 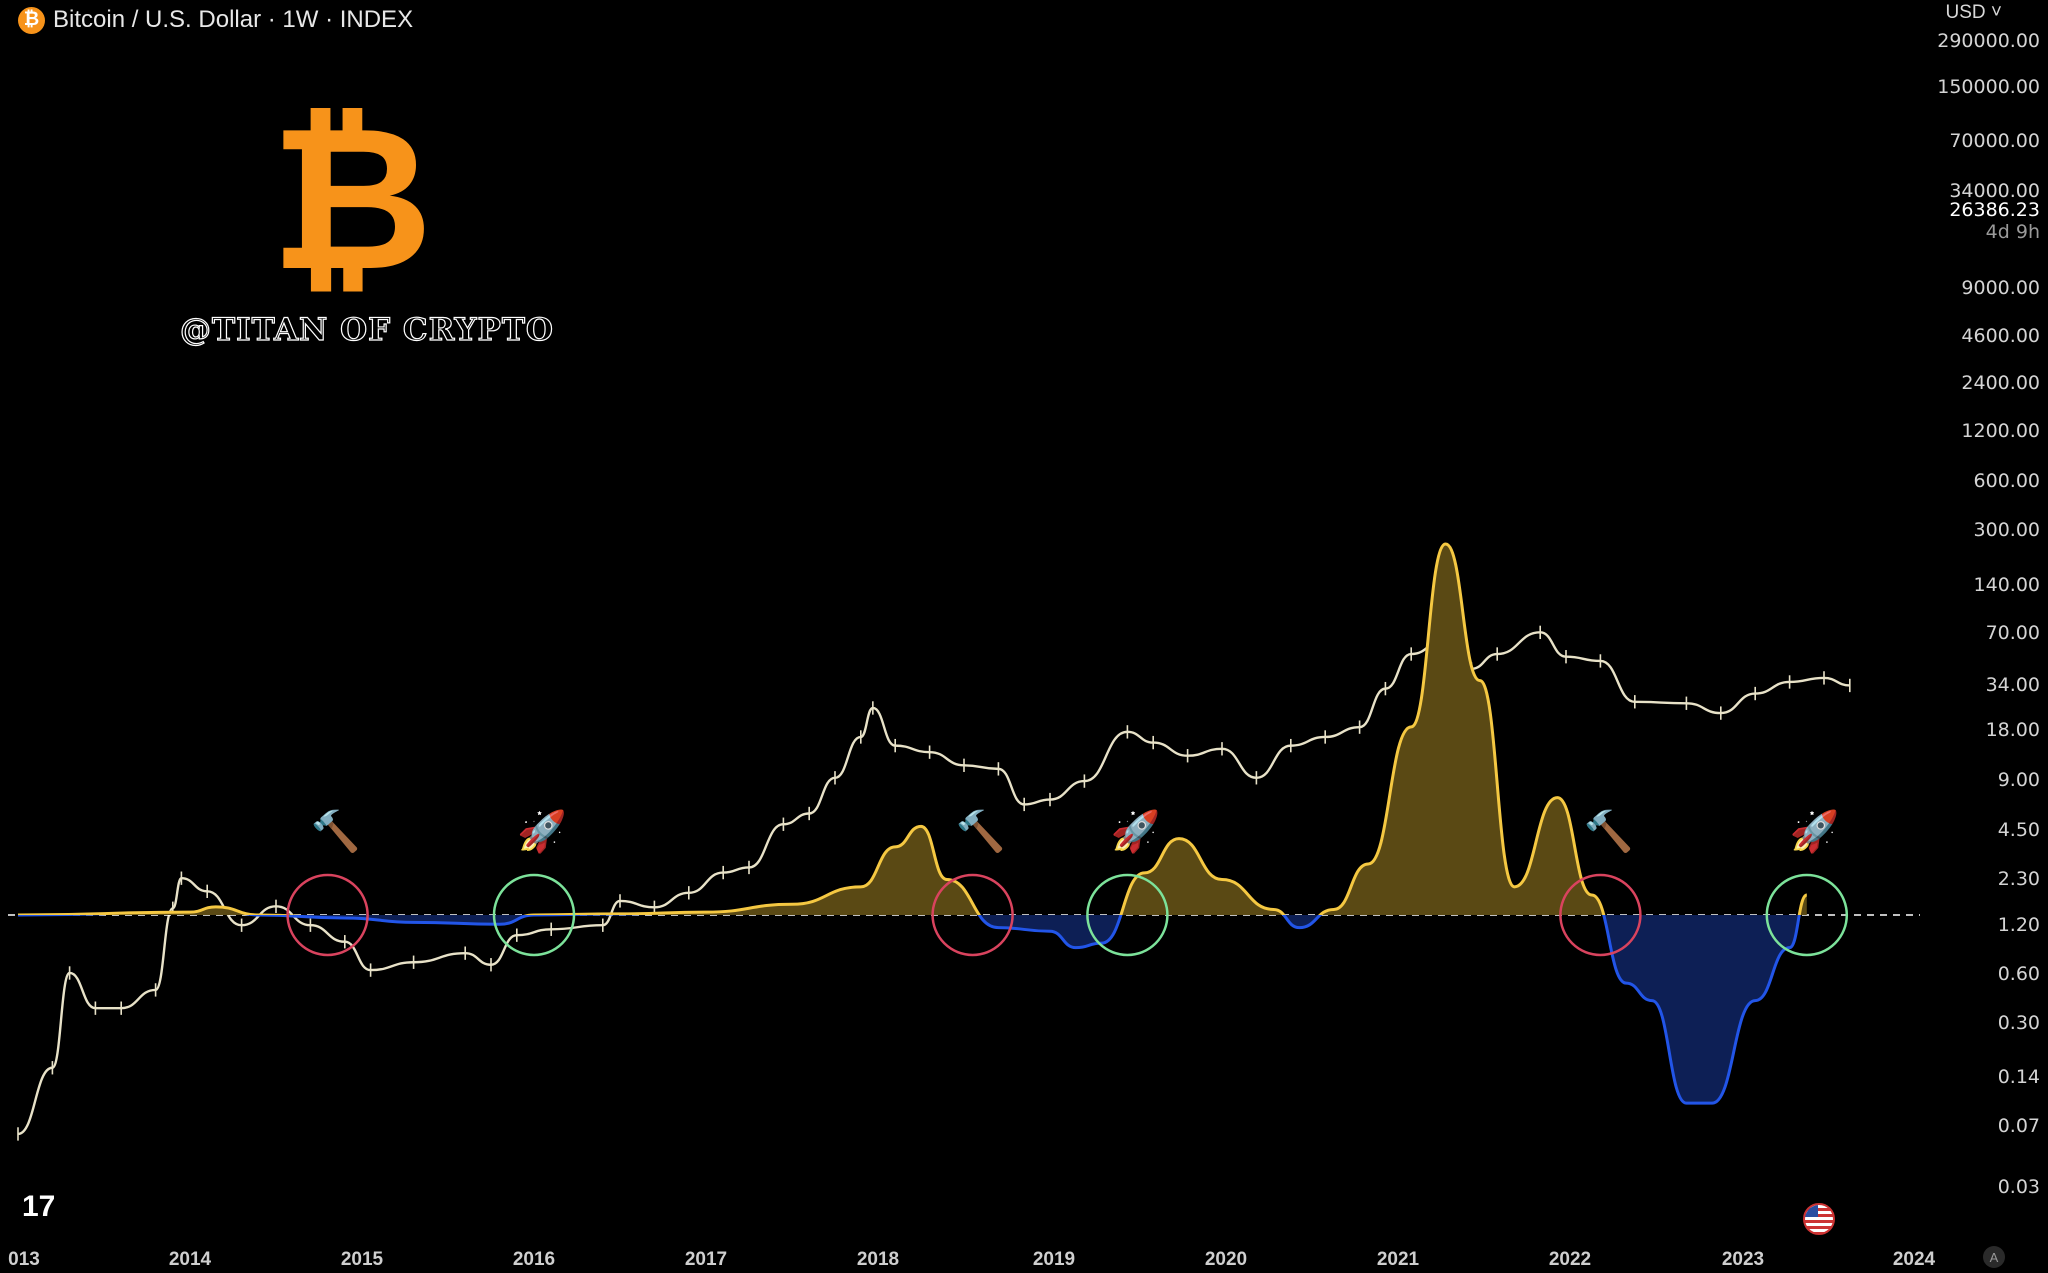 I want to click on price-axis-label: 34.00, so click(x=2012, y=685).